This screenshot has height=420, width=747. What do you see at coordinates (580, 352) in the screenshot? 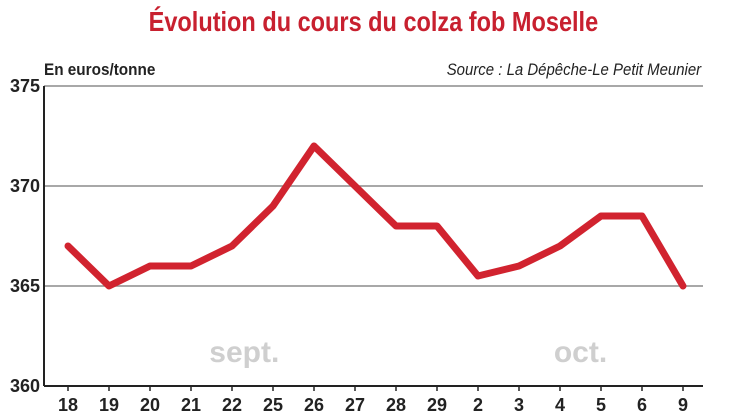
I see `month-label: oct.` at bounding box center [580, 352].